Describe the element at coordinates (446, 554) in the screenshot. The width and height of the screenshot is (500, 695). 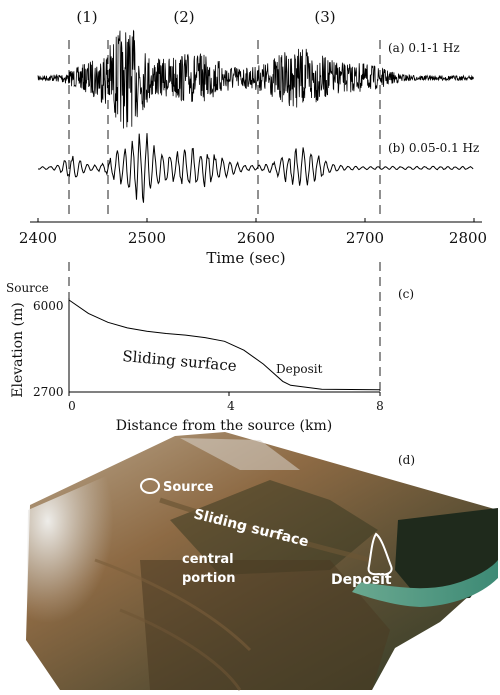
I see `terrain-right-ridge` at that location.